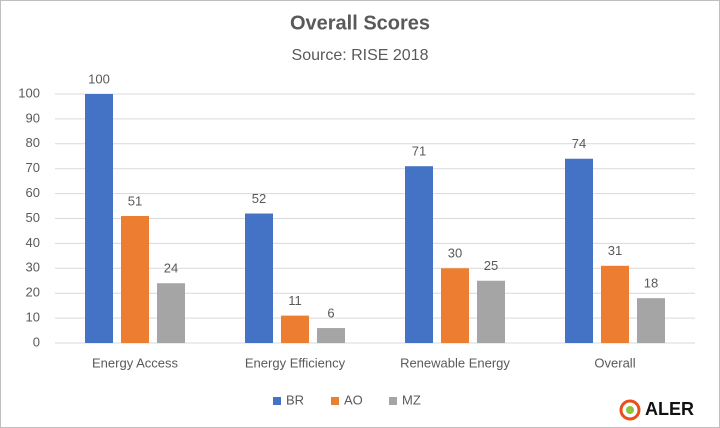 This screenshot has height=428, width=720. What do you see at coordinates (33, 117) in the screenshot?
I see `y-tick-label: 90` at bounding box center [33, 117].